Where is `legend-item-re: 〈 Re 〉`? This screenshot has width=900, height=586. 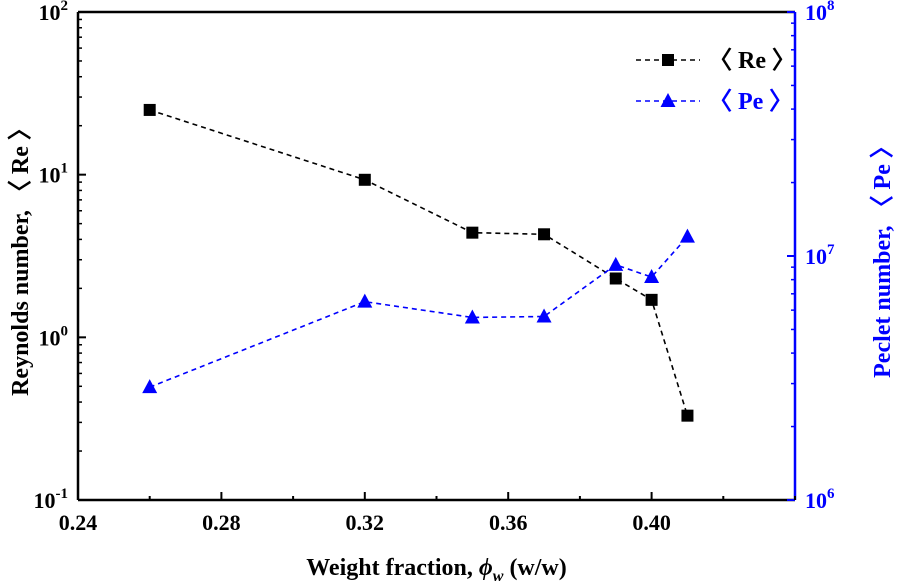 legend-item-re: 〈 Re 〉 is located at coordinates (716, 60).